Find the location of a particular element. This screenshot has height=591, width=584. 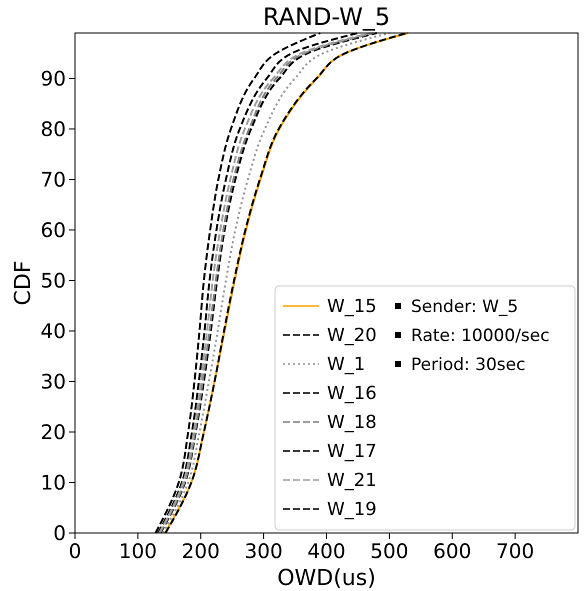

chart-title: RAND-W_5 is located at coordinates (326, 17).